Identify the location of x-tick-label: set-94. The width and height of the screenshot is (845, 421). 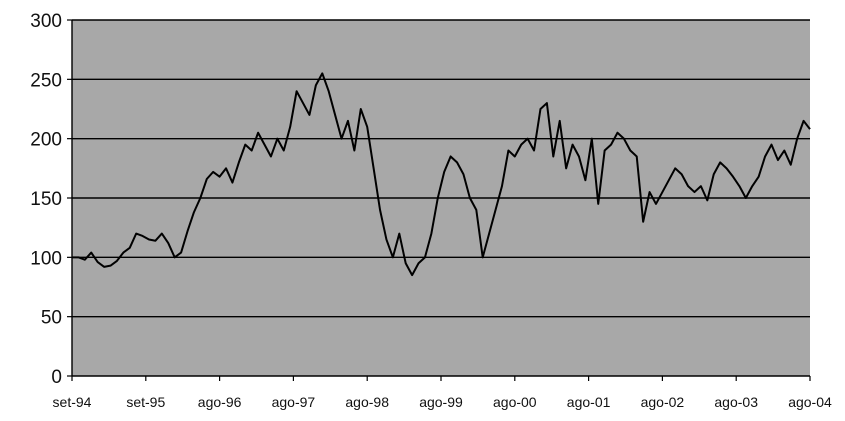
(72, 402).